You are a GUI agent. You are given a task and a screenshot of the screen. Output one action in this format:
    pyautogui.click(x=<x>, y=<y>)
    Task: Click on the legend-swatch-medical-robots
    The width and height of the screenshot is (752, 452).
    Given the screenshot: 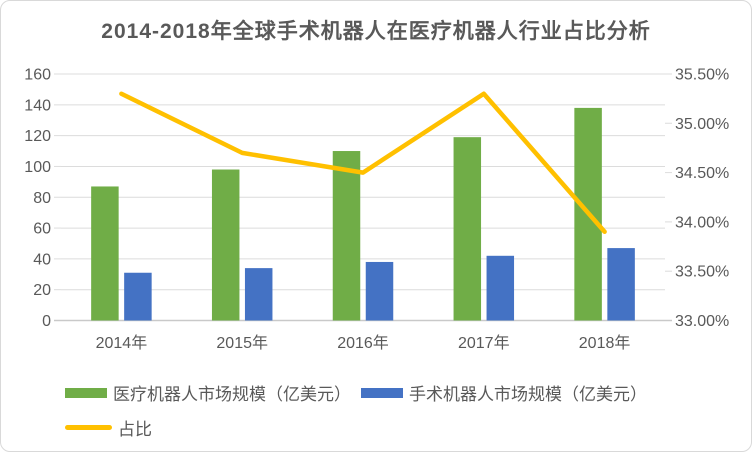 What is the action you would take?
    pyautogui.click(x=86, y=392)
    